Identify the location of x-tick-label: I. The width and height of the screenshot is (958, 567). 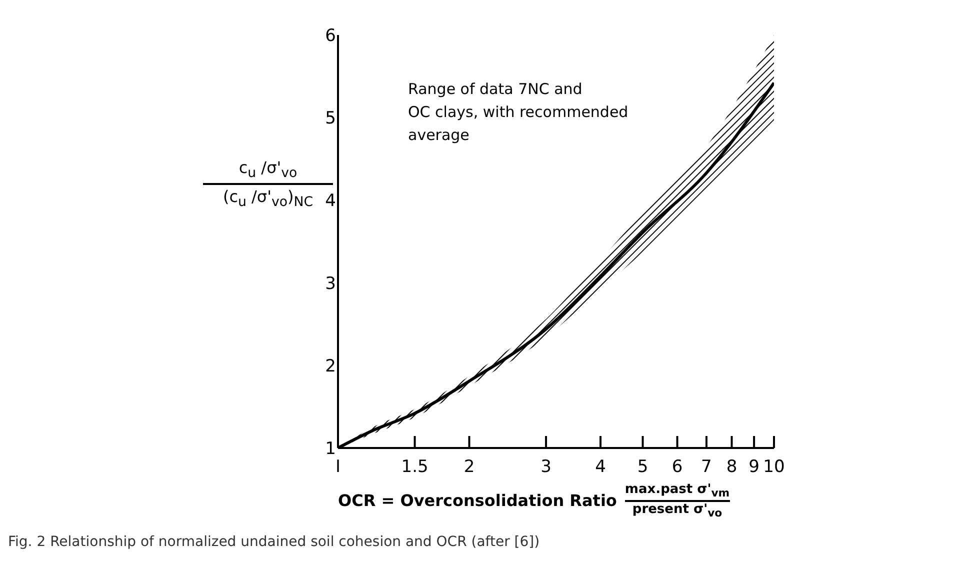
(338, 467).